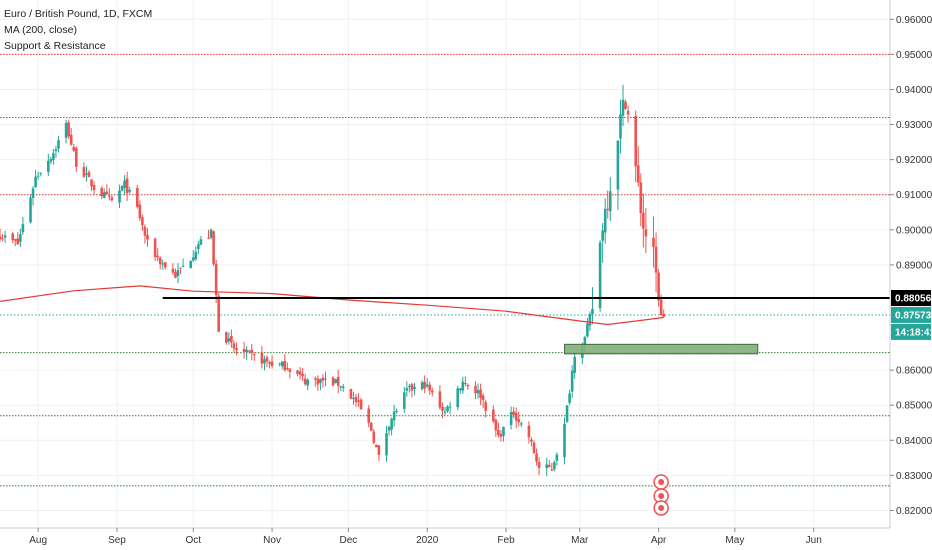 This screenshot has width=932, height=550. Describe the element at coordinates (911, 297) in the screenshot. I see `level-price-tag-bg` at that location.